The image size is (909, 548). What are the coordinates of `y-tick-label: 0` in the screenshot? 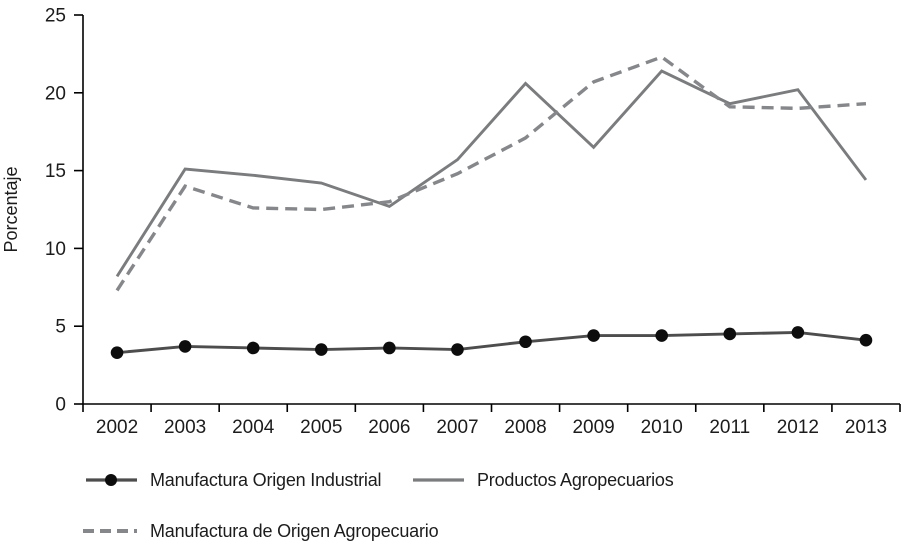 It's located at (60, 405).